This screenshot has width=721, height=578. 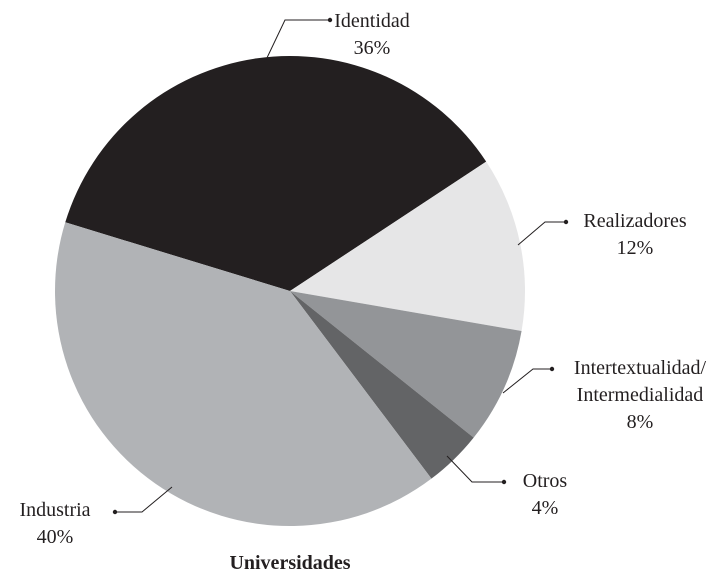 What do you see at coordinates (635, 248) in the screenshot?
I see `value-label: 12%` at bounding box center [635, 248].